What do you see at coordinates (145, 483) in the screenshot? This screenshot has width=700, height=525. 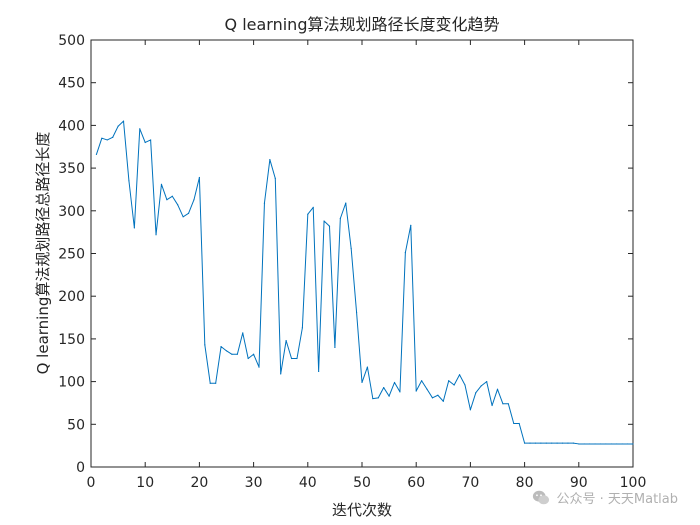 I see `x-tick-label: 10` at bounding box center [145, 483].